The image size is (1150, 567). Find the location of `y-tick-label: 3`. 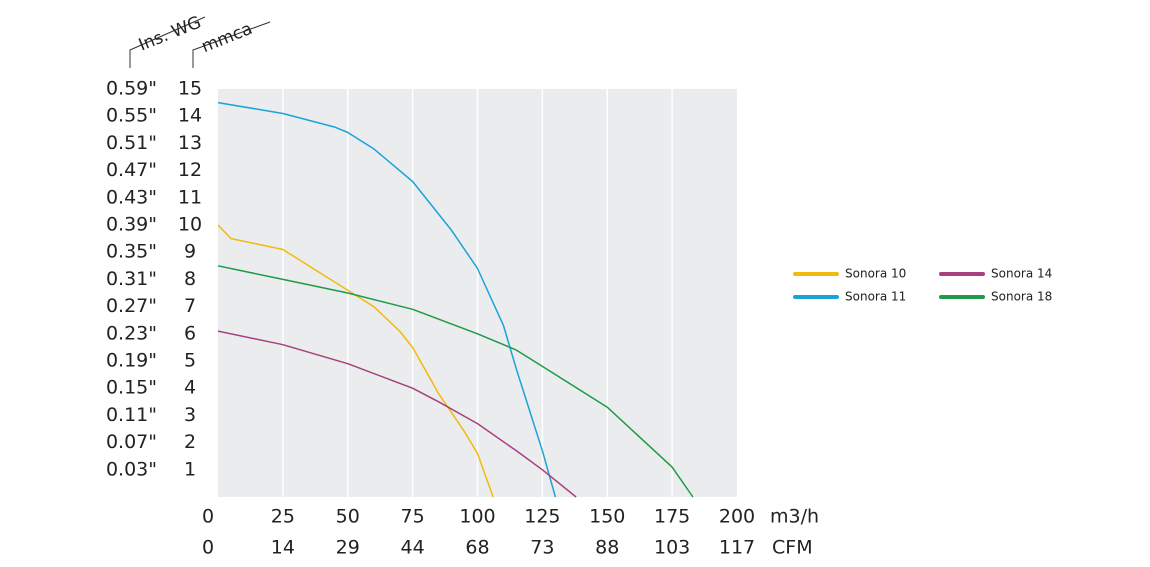

y-tick-label: 3 is located at coordinates (190, 415).